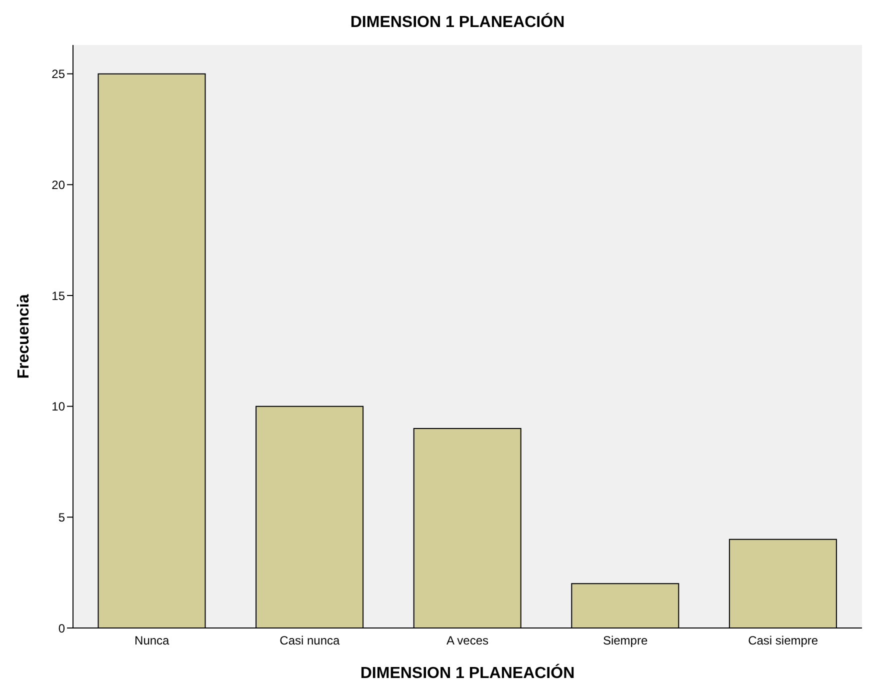 The width and height of the screenshot is (875, 698). I want to click on y-tick-label: 0, so click(62, 628).